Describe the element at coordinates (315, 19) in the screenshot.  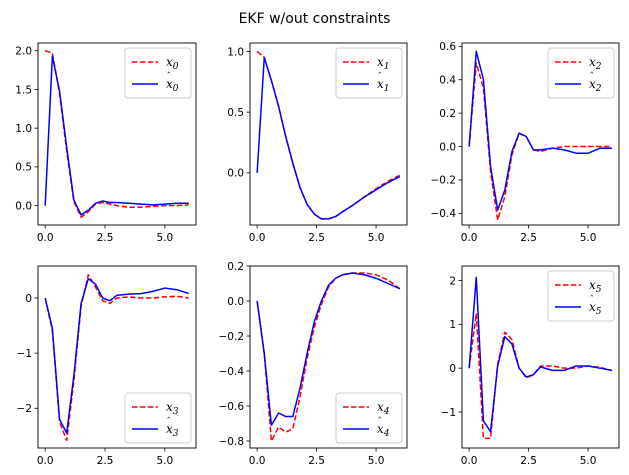
I see `figure-suptitle: EKF w/out constraints` at that location.